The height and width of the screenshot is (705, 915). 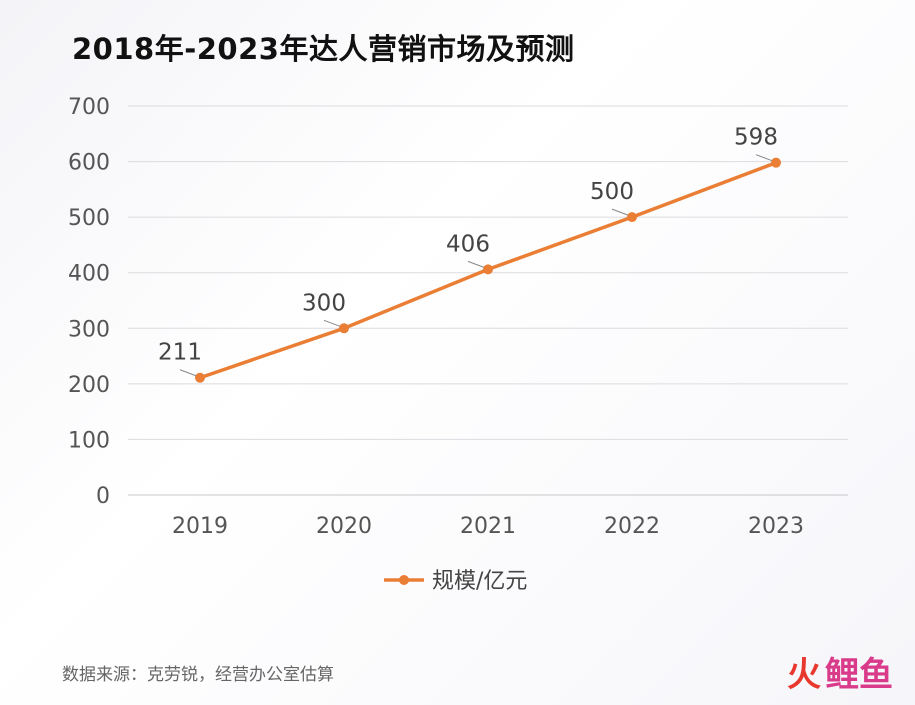 I want to click on y-axis-ticks: 0 100 200 300 400 500 600 700, so click(x=89, y=302).